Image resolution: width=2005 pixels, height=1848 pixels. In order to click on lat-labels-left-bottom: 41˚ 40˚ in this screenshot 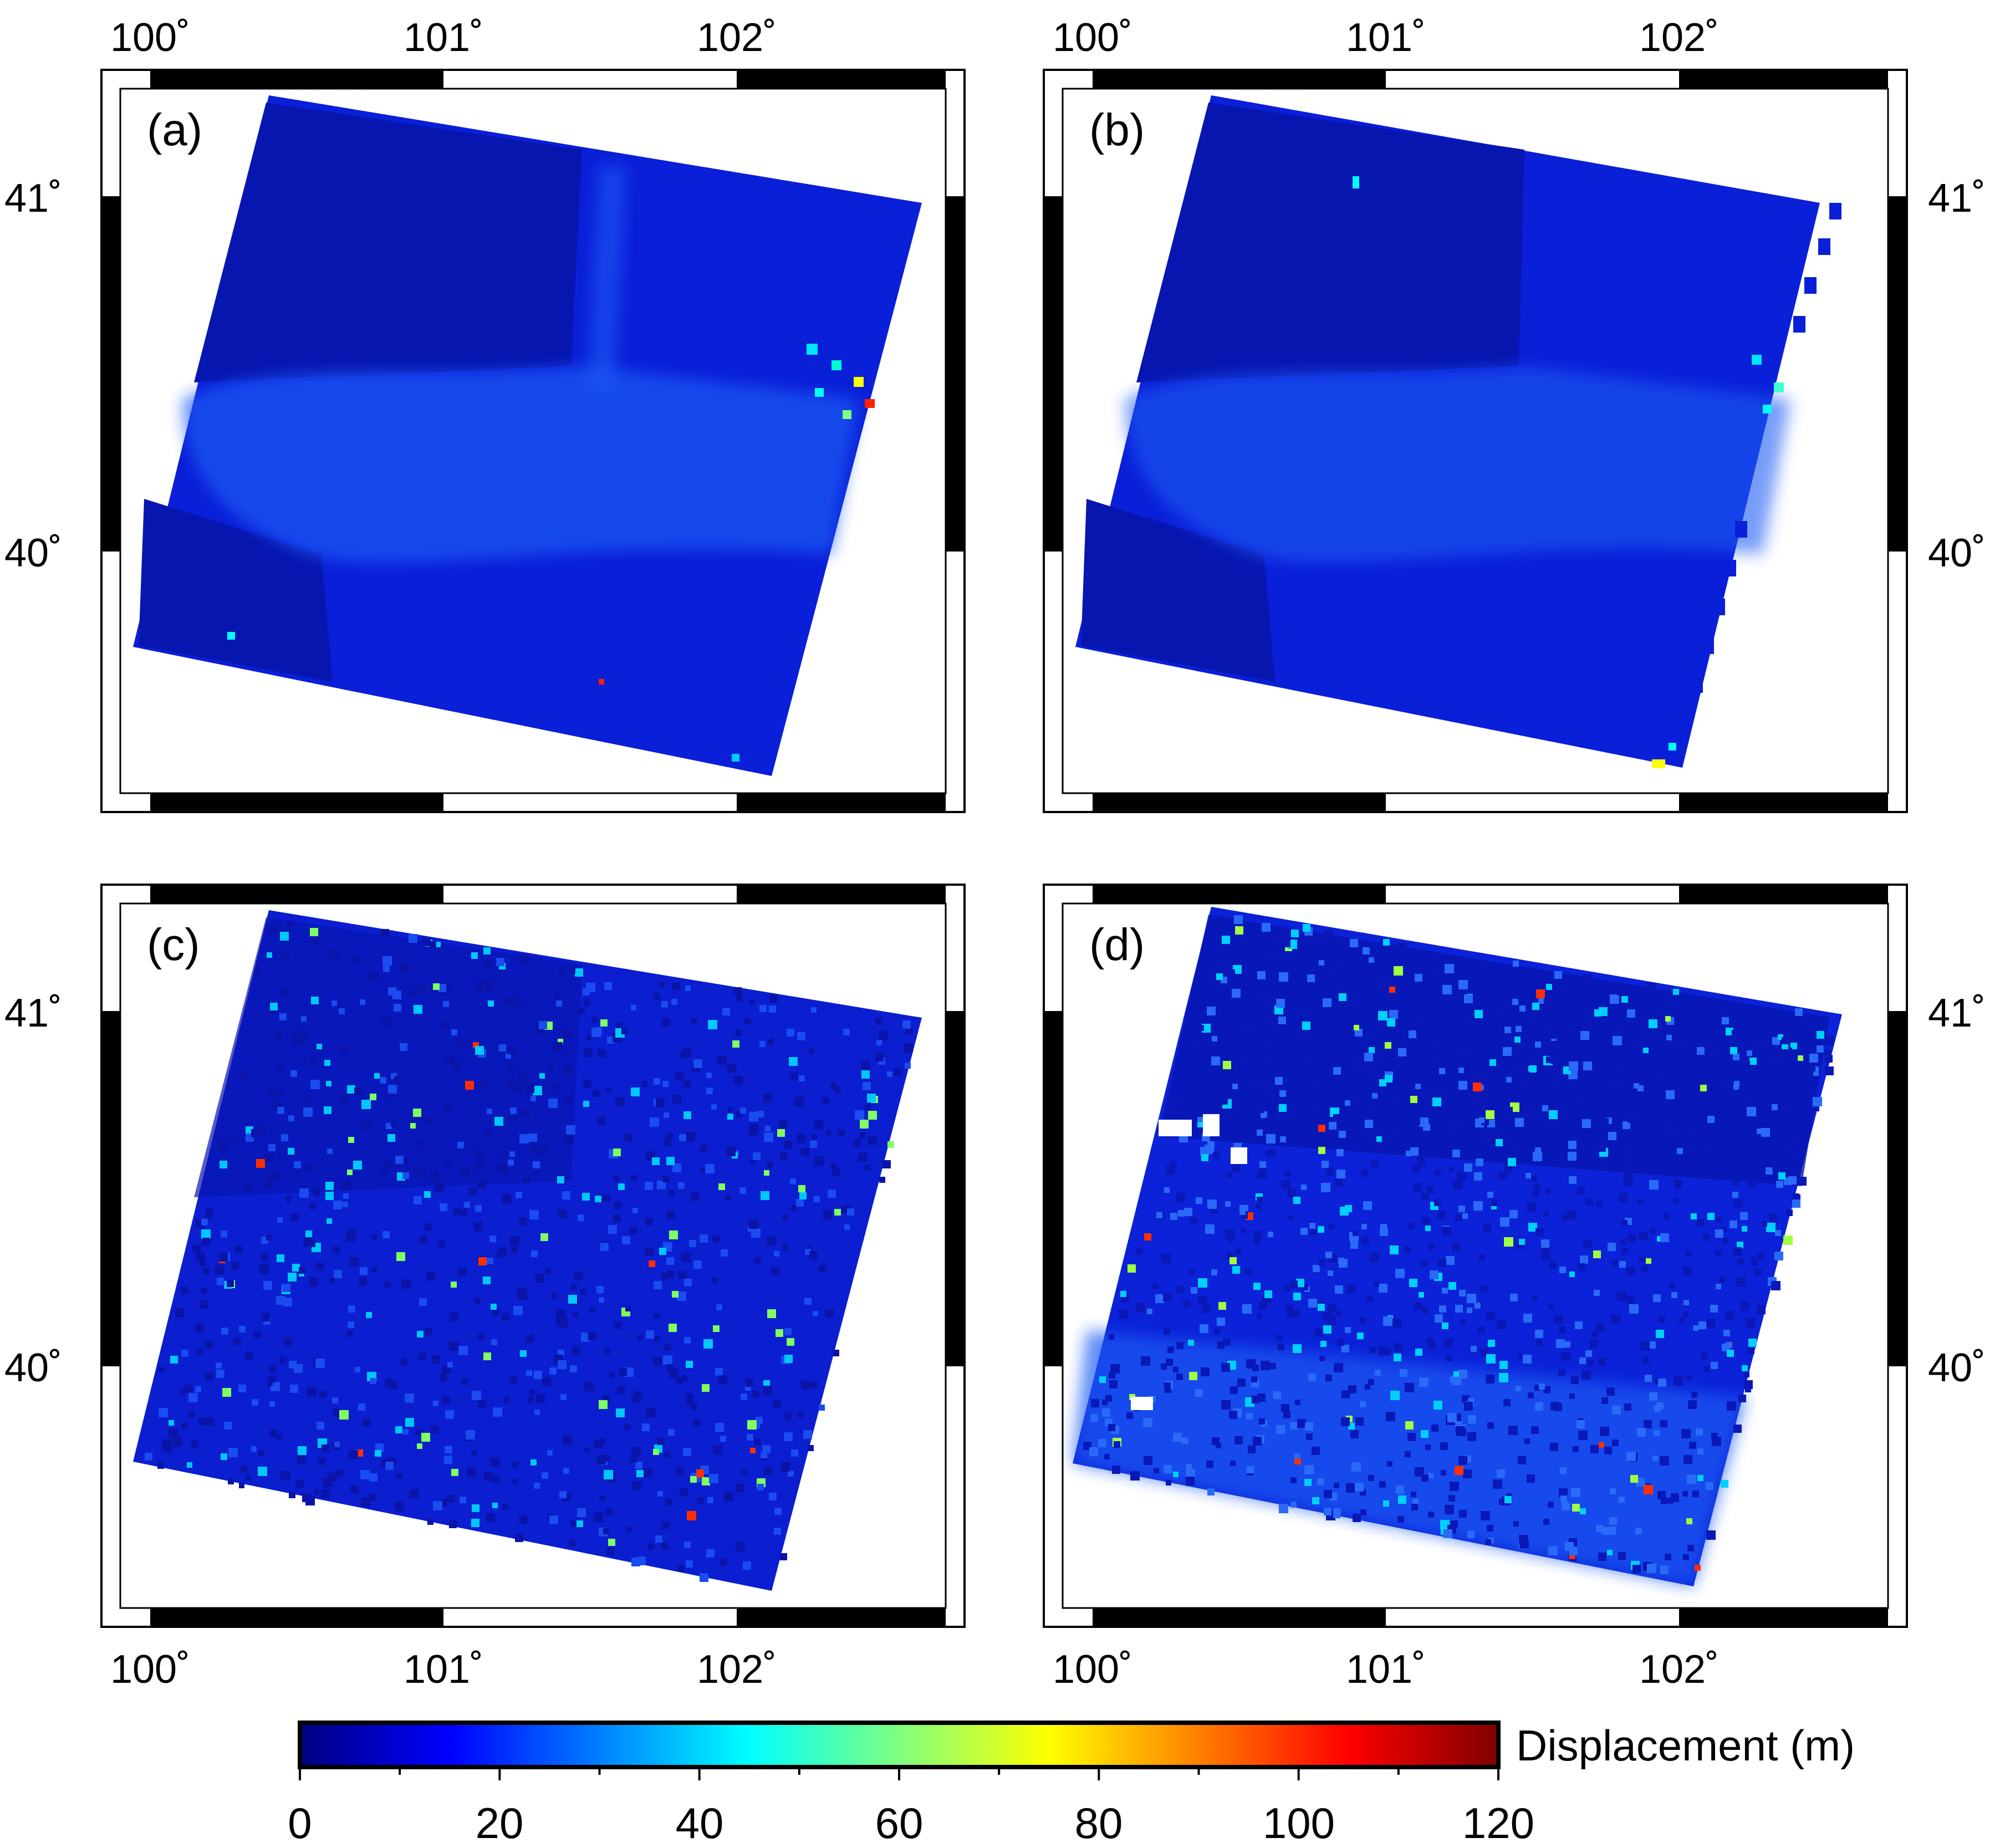, I will do `click(33, 1190)`.